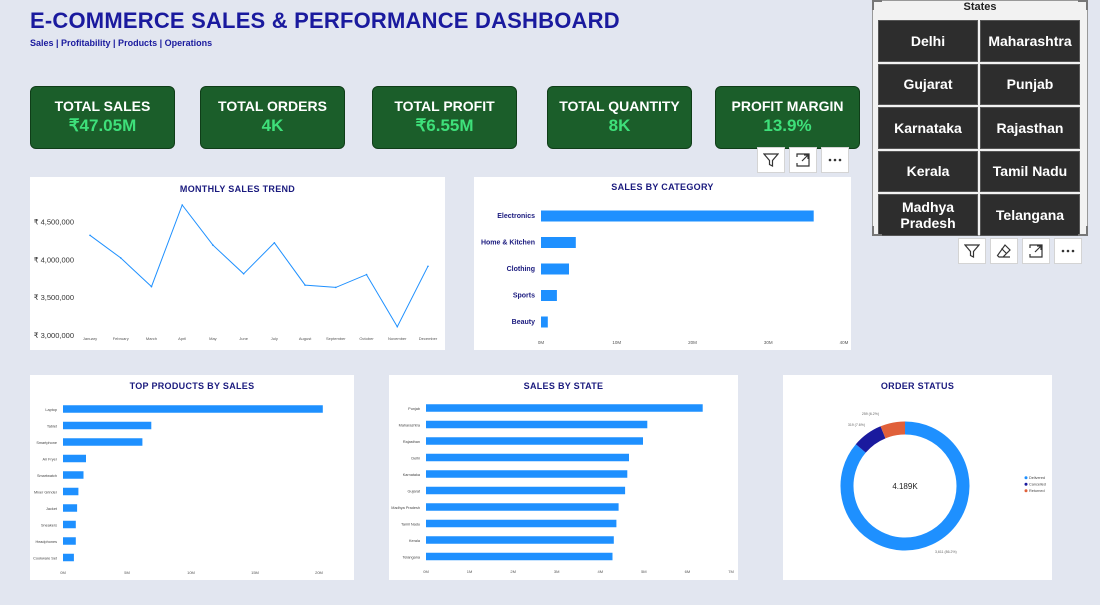 The height and width of the screenshot is (605, 1100). Describe the element at coordinates (928, 84) in the screenshot. I see `slicer-item-gujarat: Gujarat` at that location.